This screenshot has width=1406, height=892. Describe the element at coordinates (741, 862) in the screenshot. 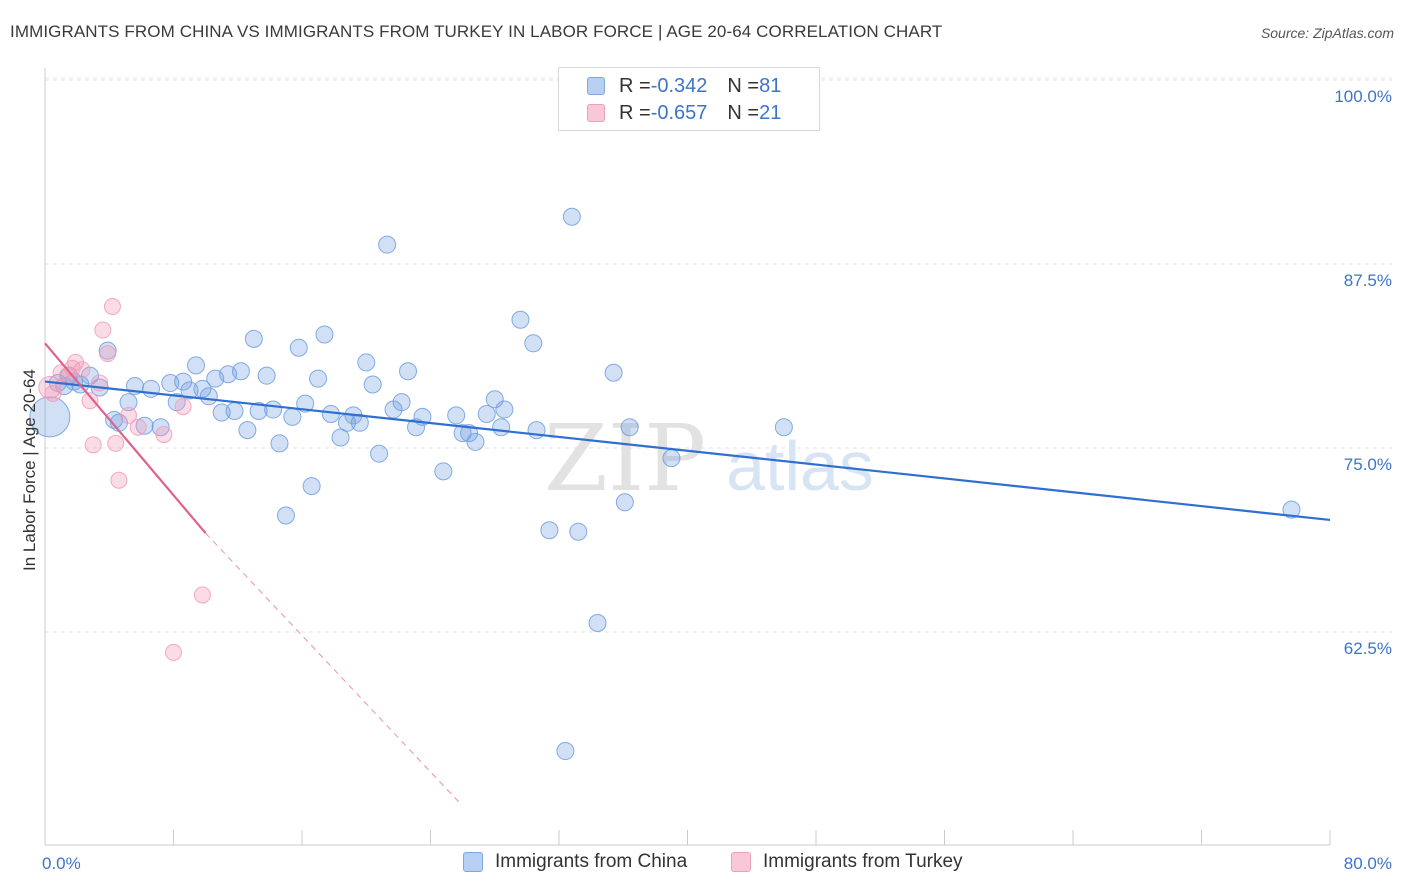

I see `bottom-legend-swatch-turkey` at that location.